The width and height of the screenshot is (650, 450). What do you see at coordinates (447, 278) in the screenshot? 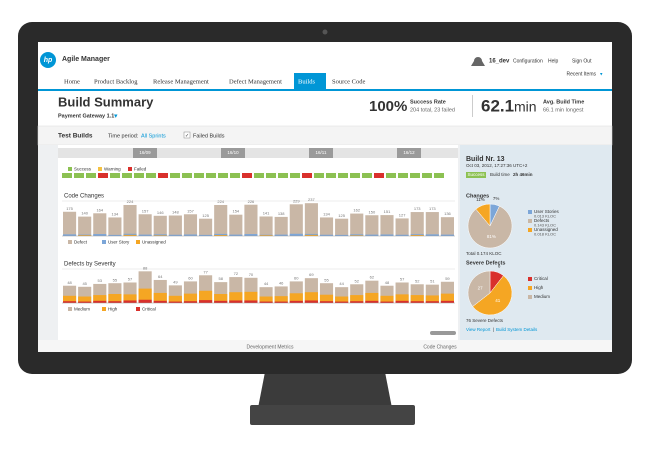
I see `bar-label: 59` at bounding box center [447, 278].